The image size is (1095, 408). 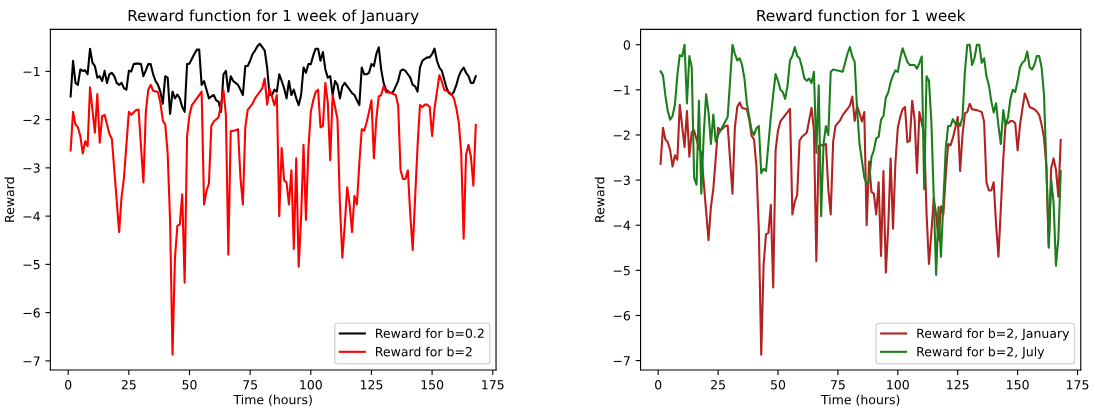 I want to click on line-series, so click(x=273, y=78).